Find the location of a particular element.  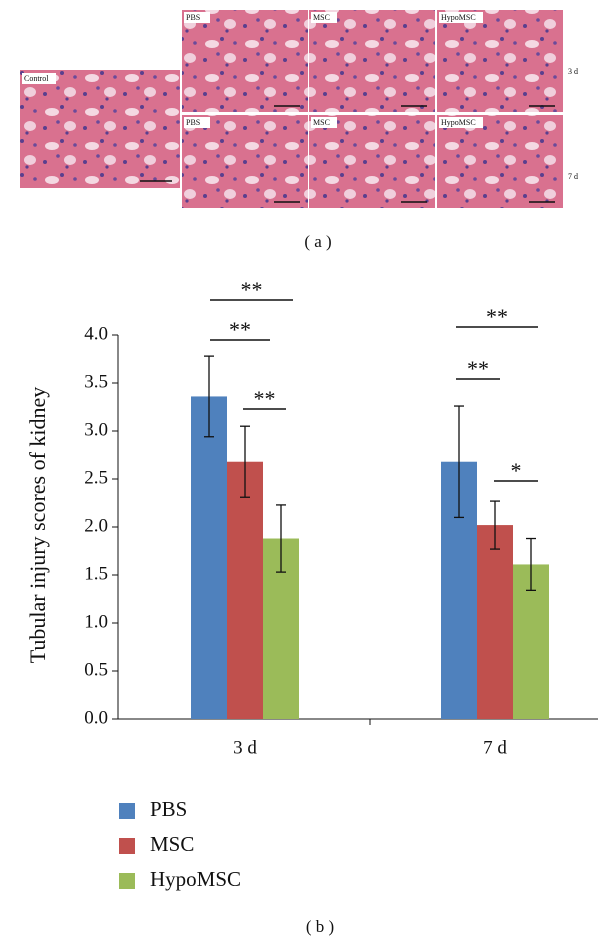

legend-label: MSC is located at coordinates (172, 844).